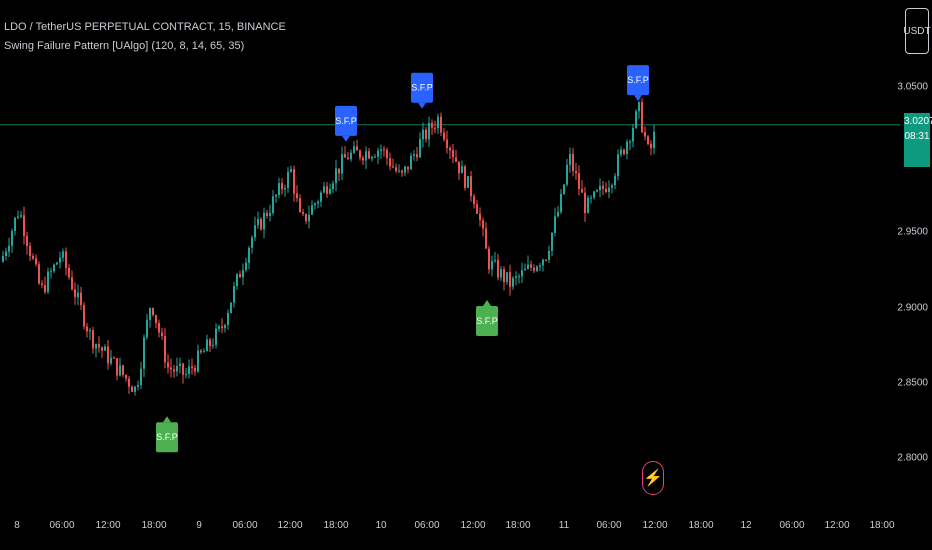 The height and width of the screenshot is (550, 932). I want to click on lightning-bolt-icon: ⚡, so click(653, 478).